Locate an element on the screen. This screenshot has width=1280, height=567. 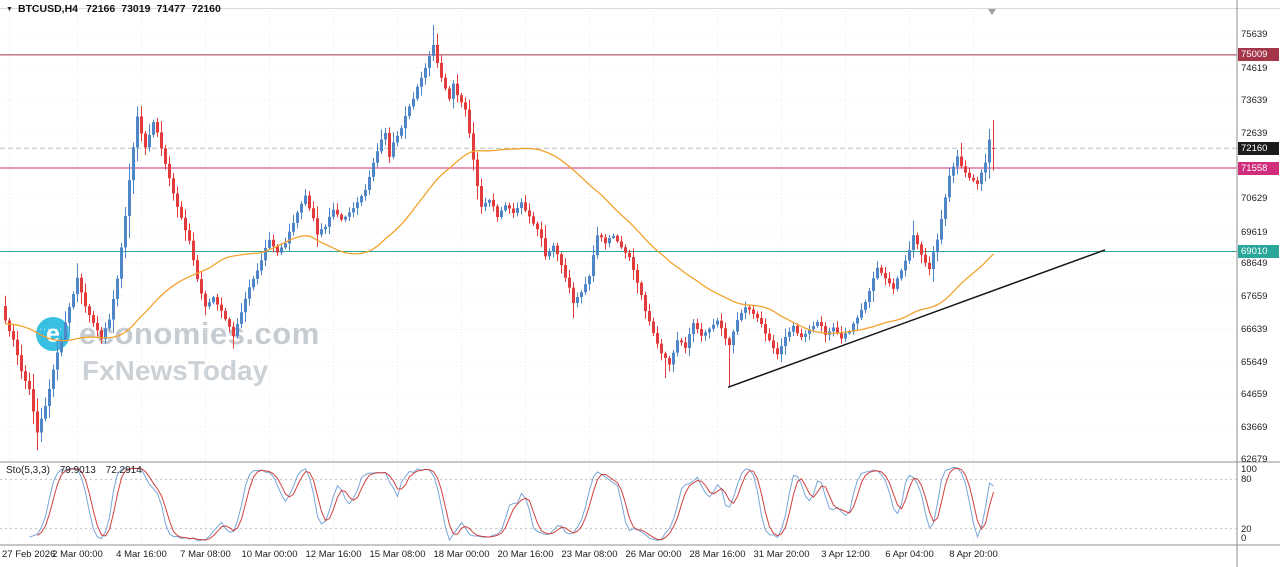
indicator-name: Sto(5,3,3) is located at coordinates (28, 470).